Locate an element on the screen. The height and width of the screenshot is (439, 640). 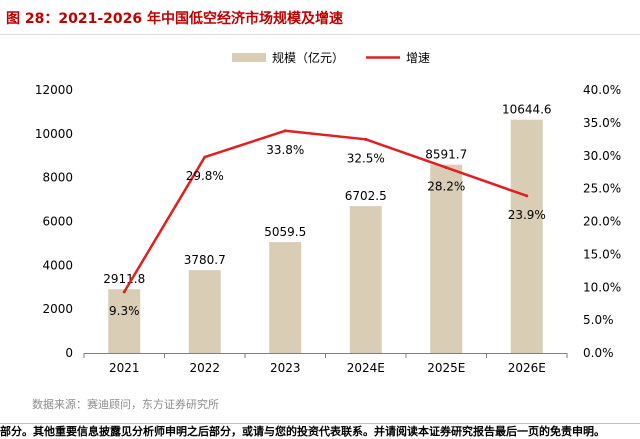
y-right-tick-label: 35.0% is located at coordinates (602, 123).